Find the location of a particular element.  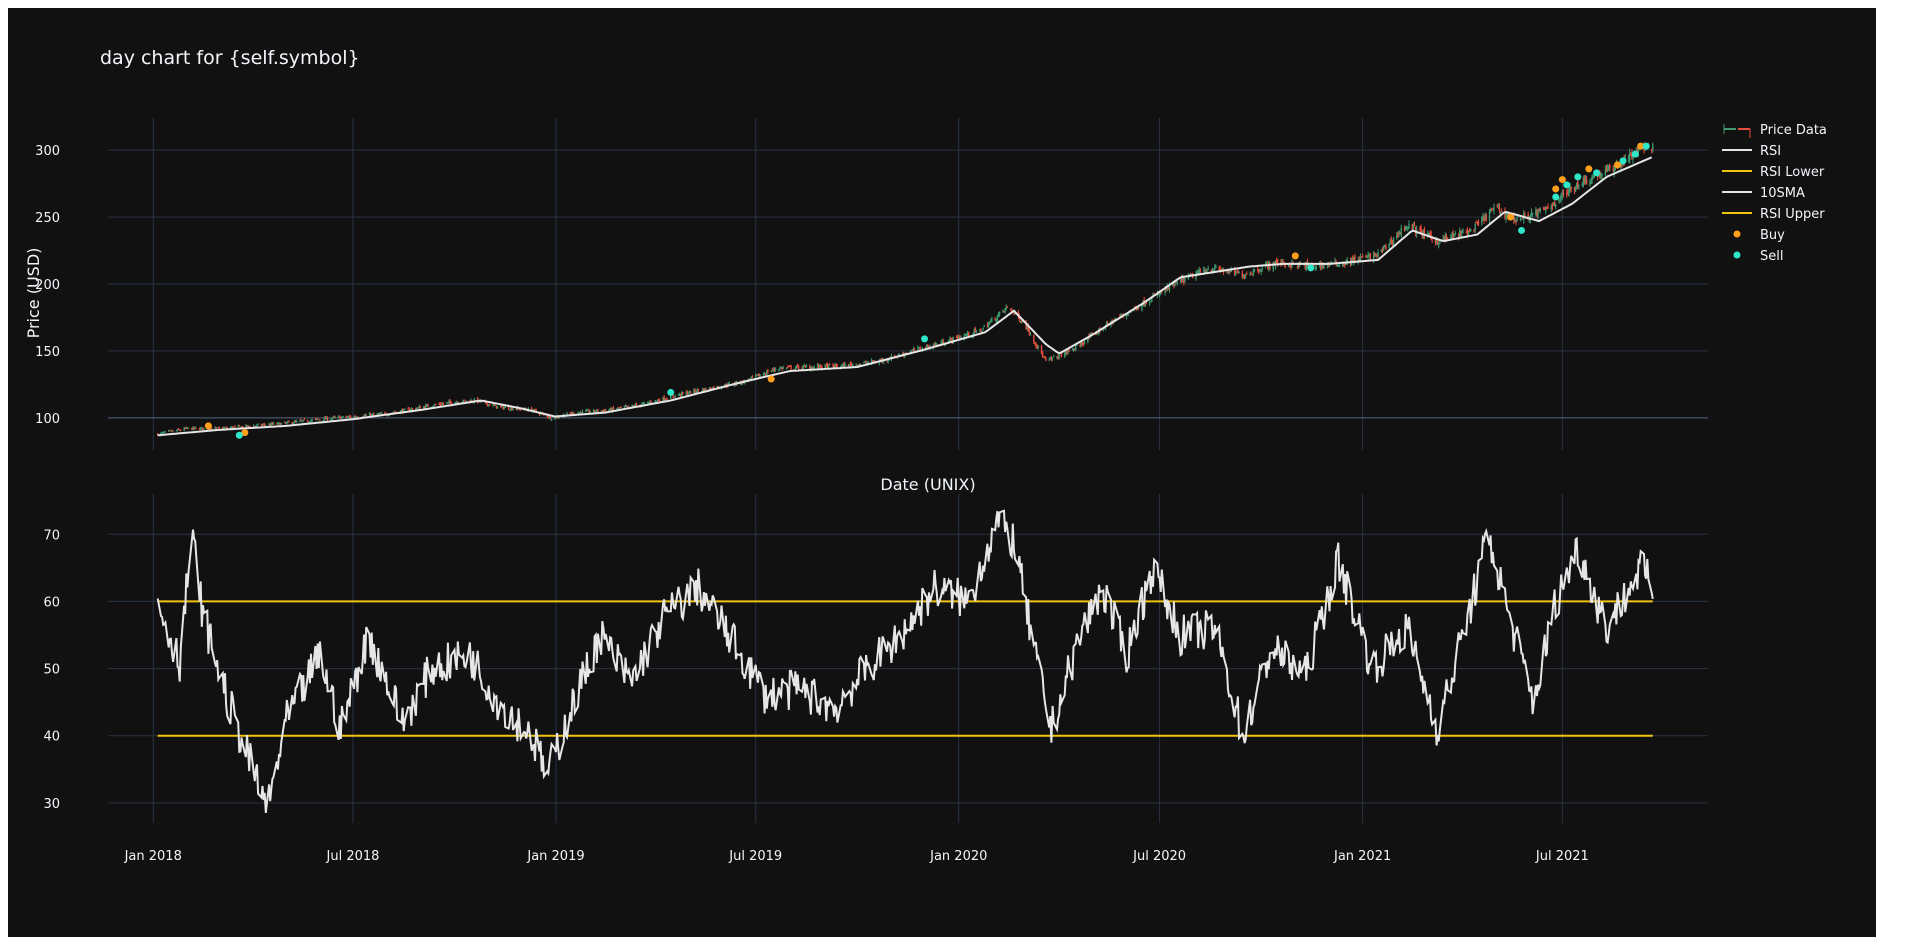

legend-marker-icon is located at coordinates (1737, 234).